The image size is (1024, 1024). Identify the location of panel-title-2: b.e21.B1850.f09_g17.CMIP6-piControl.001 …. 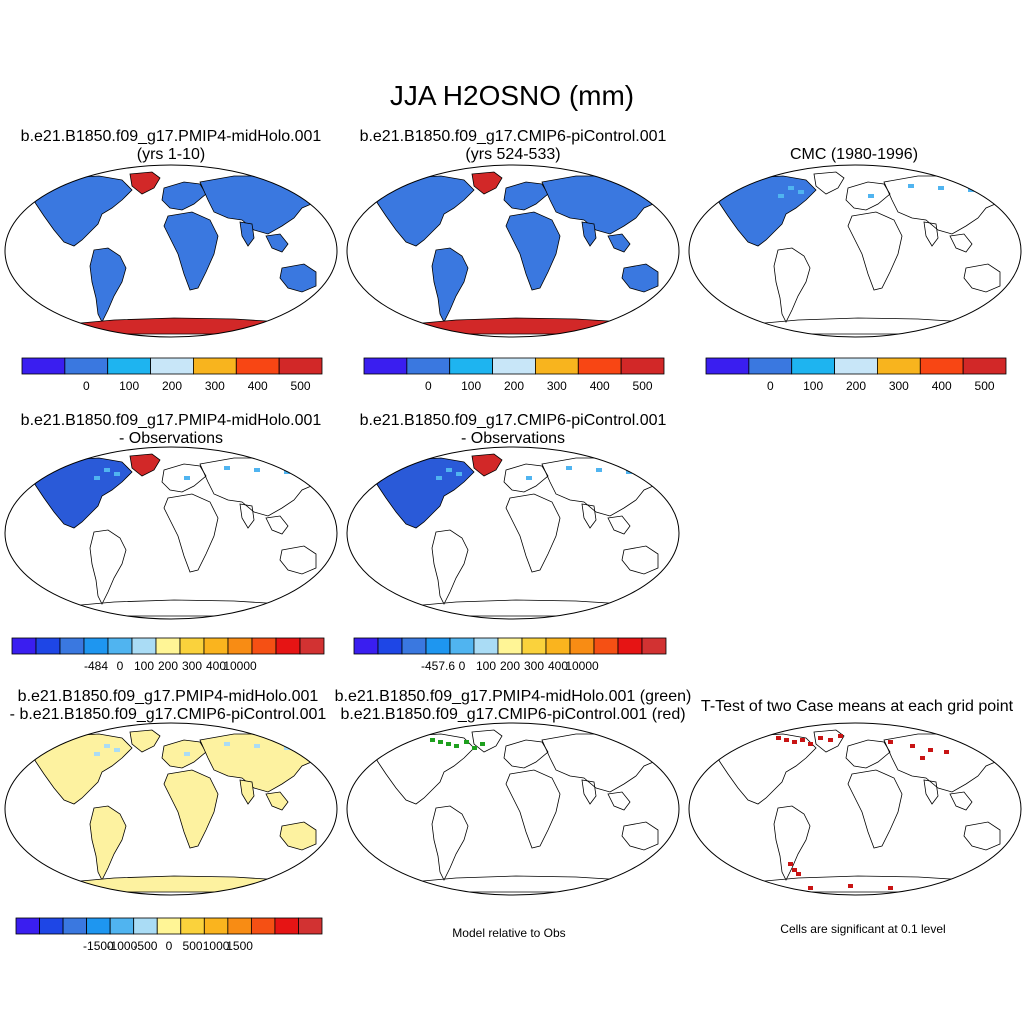
(513, 146).